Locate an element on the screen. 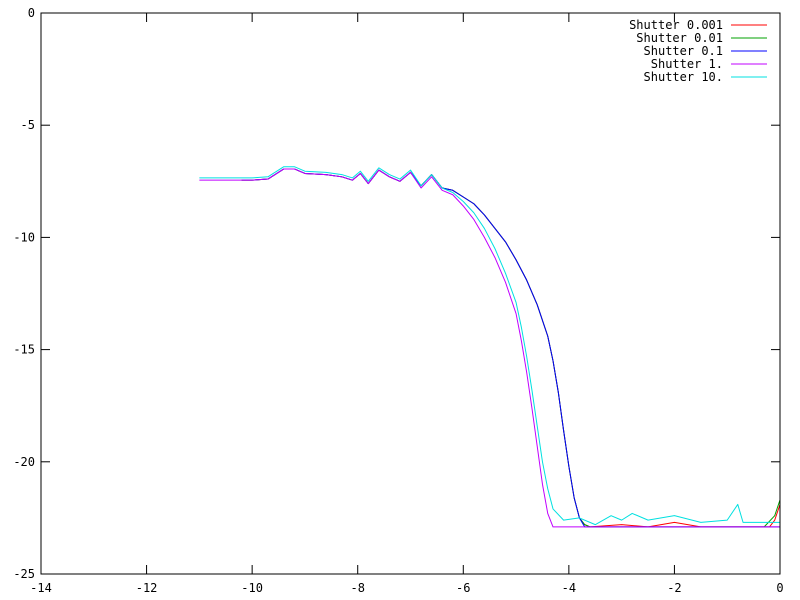 This screenshot has width=800, height=600. legend-label: Shutter 0.01 is located at coordinates (679, 38).